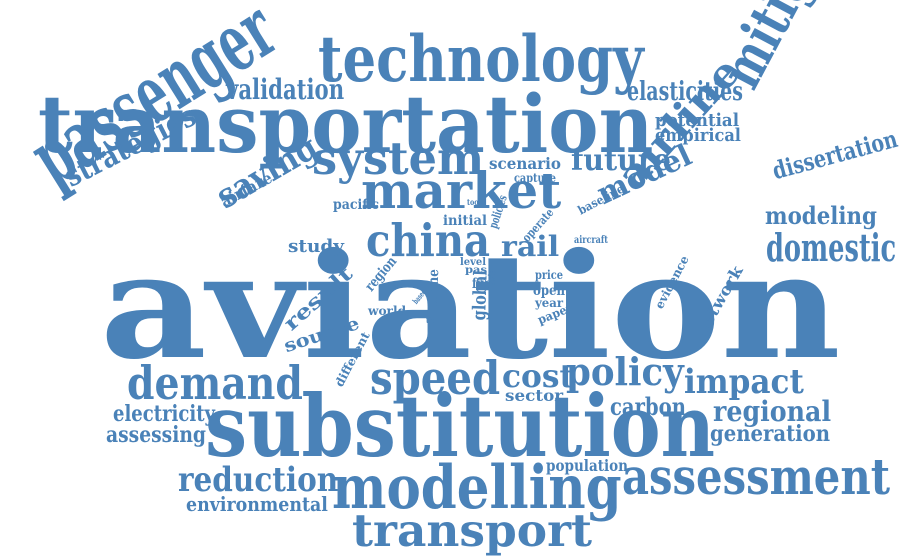  What do you see at coordinates (164, 414) in the screenshot?
I see `word-electricity: electricity` at bounding box center [164, 414].